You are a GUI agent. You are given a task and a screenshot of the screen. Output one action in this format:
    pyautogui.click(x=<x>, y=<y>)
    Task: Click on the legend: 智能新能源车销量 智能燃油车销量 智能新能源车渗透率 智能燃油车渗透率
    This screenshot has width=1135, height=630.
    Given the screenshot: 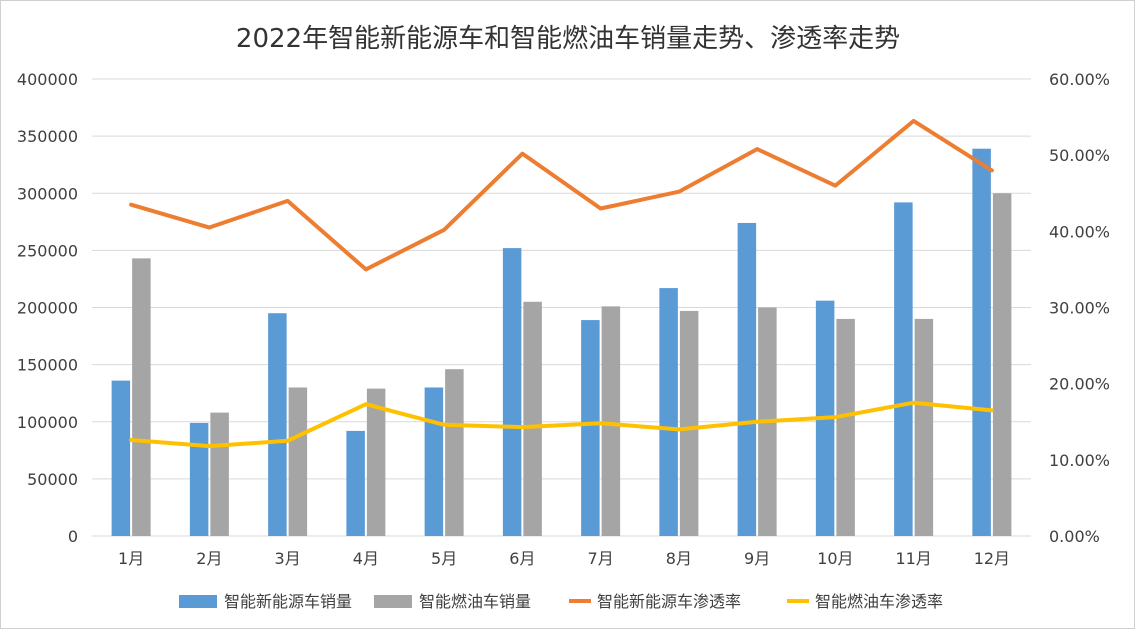 What is the action you would take?
    pyautogui.click(x=561, y=601)
    